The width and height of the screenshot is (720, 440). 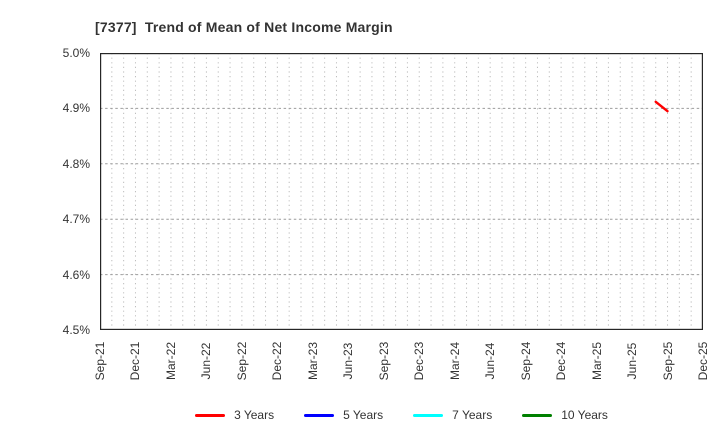 I want to click on x-tick-label: Sep-24, so click(x=525, y=361).